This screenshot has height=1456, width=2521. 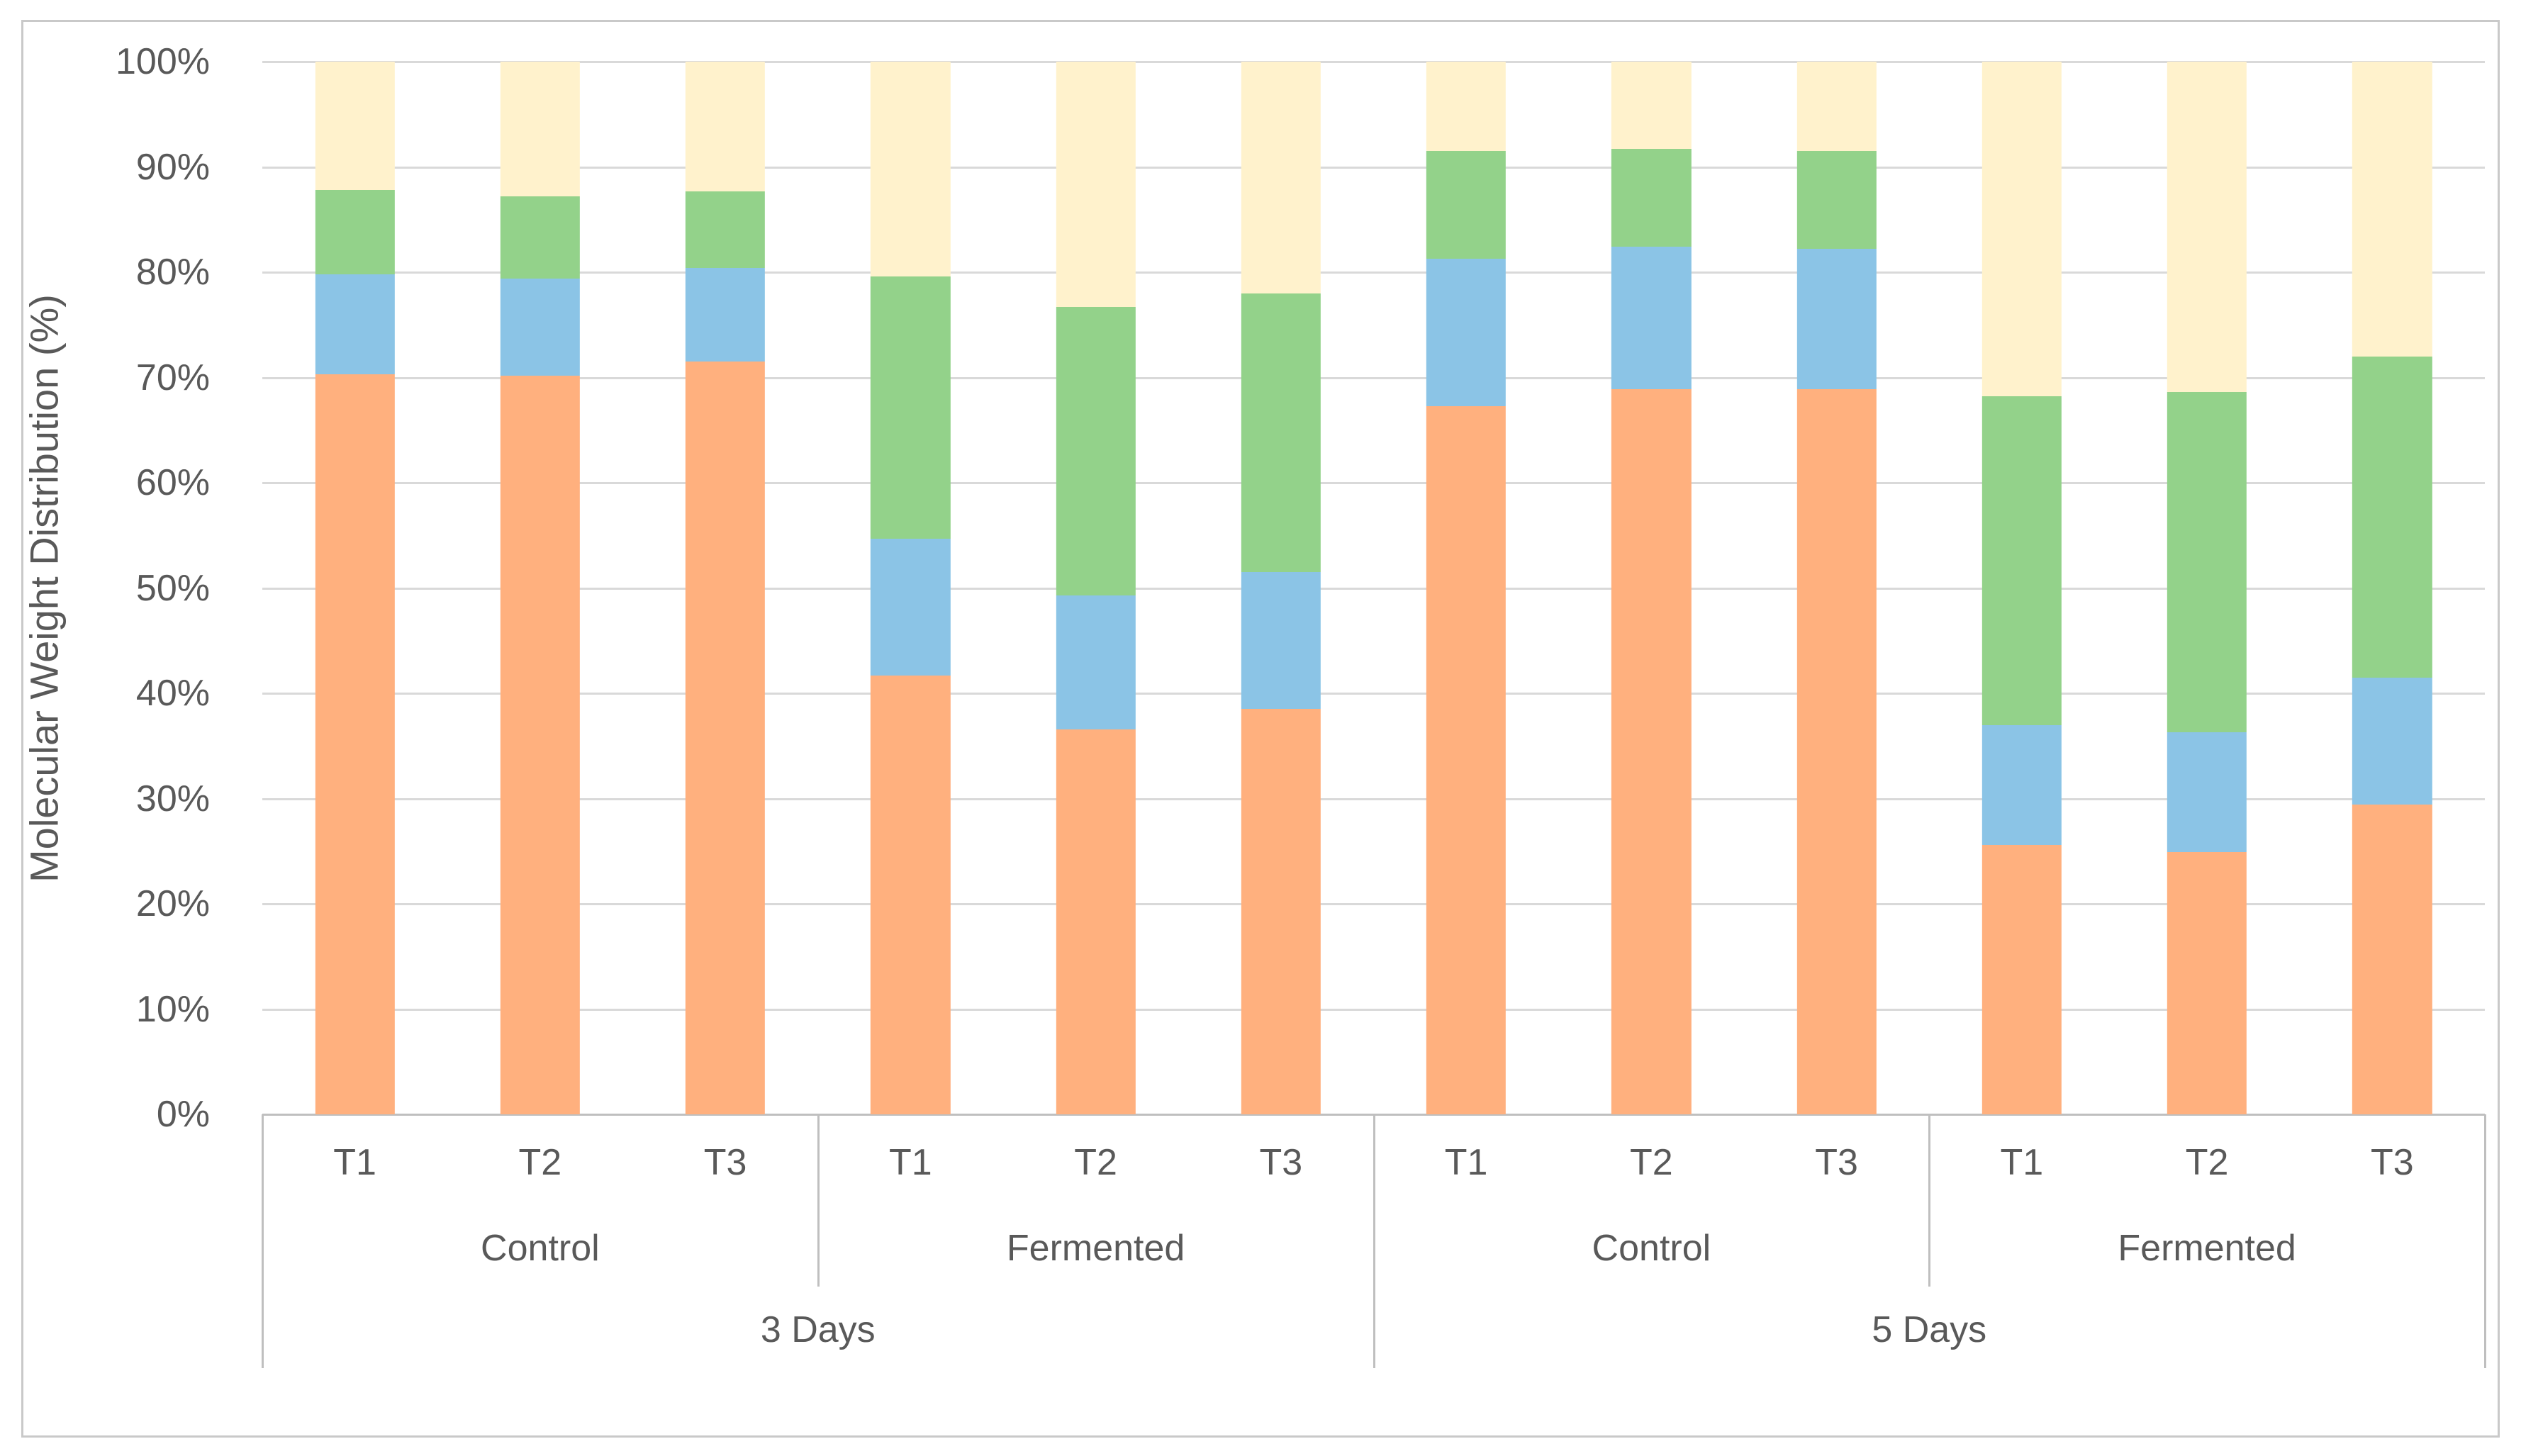 I want to click on replicate-label-8: T2, so click(x=1651, y=1163).